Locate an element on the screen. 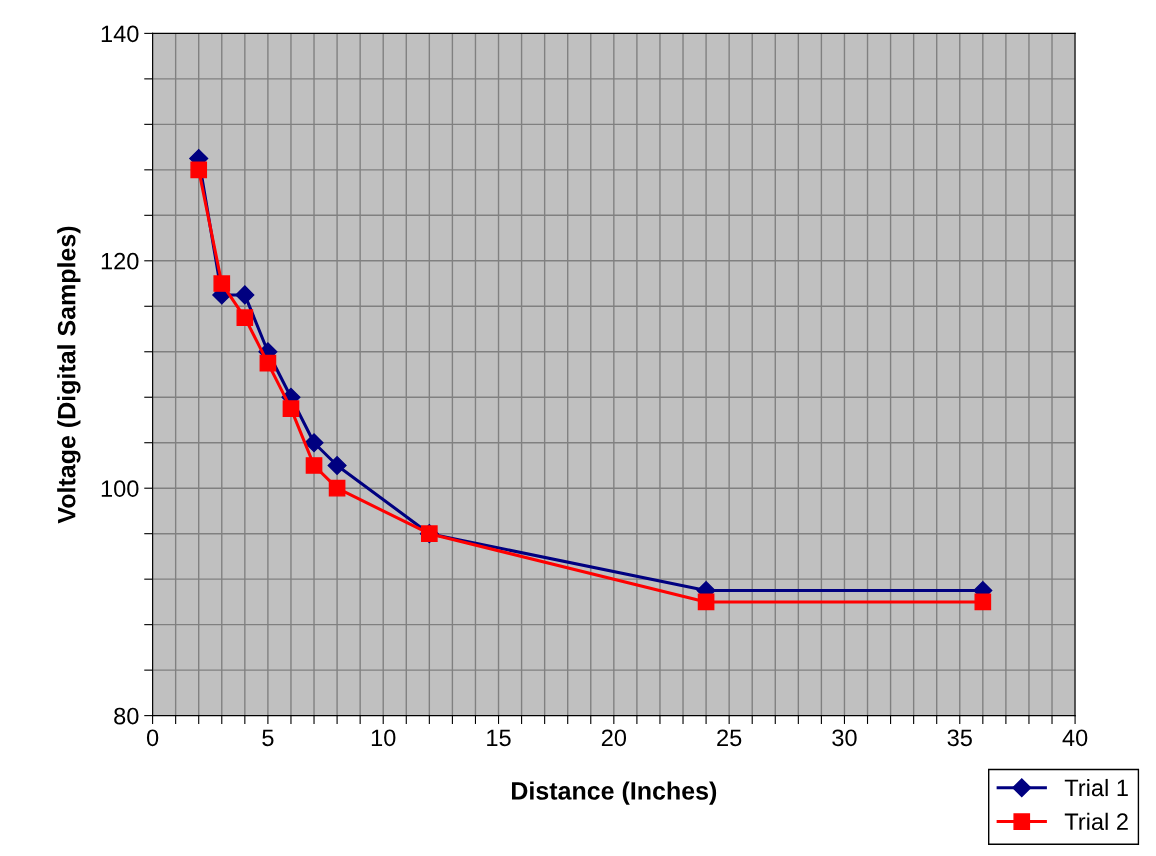 This screenshot has height=856, width=1156. x-tick-label: 25 is located at coordinates (729, 738).